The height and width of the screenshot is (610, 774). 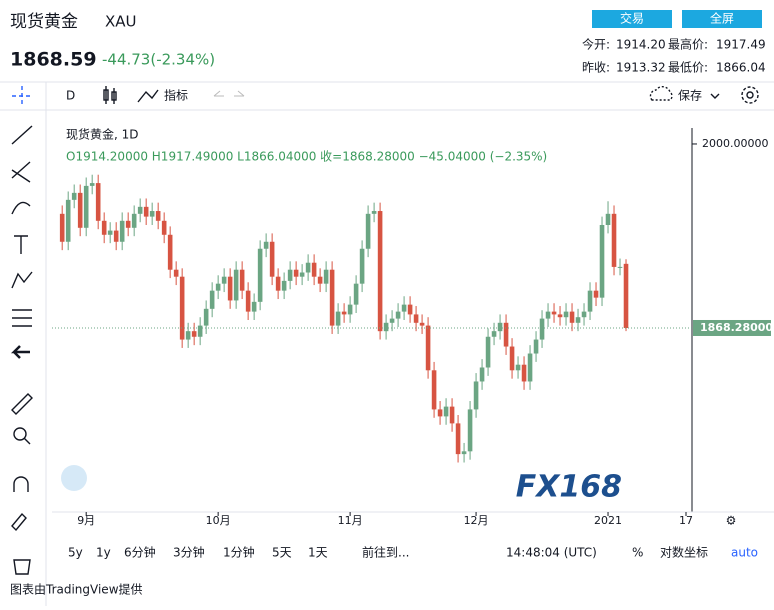 What do you see at coordinates (110, 95) in the screenshot?
I see `candle-icon` at bounding box center [110, 95].